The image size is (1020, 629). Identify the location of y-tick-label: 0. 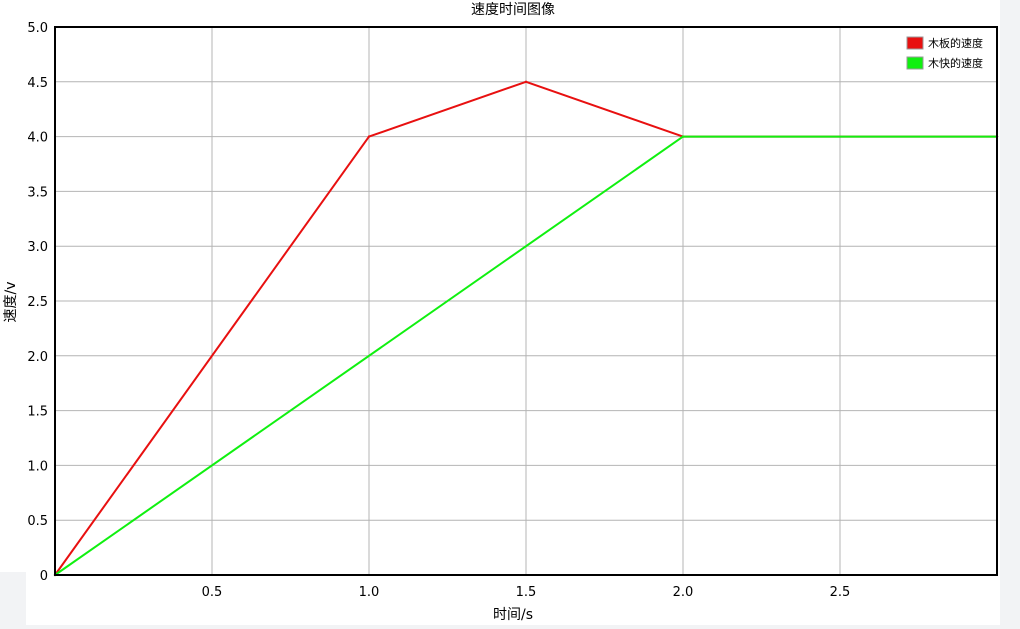
(44, 576).